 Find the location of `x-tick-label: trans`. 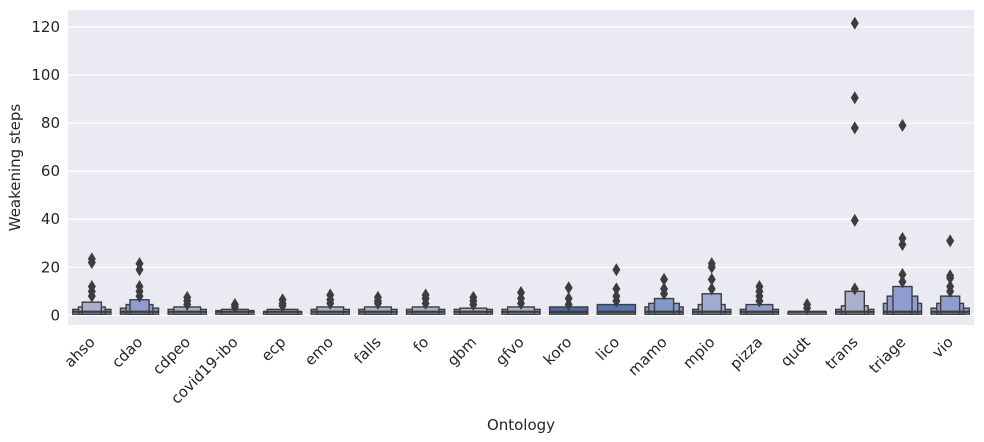

x-tick-label: trans is located at coordinates (842, 353).